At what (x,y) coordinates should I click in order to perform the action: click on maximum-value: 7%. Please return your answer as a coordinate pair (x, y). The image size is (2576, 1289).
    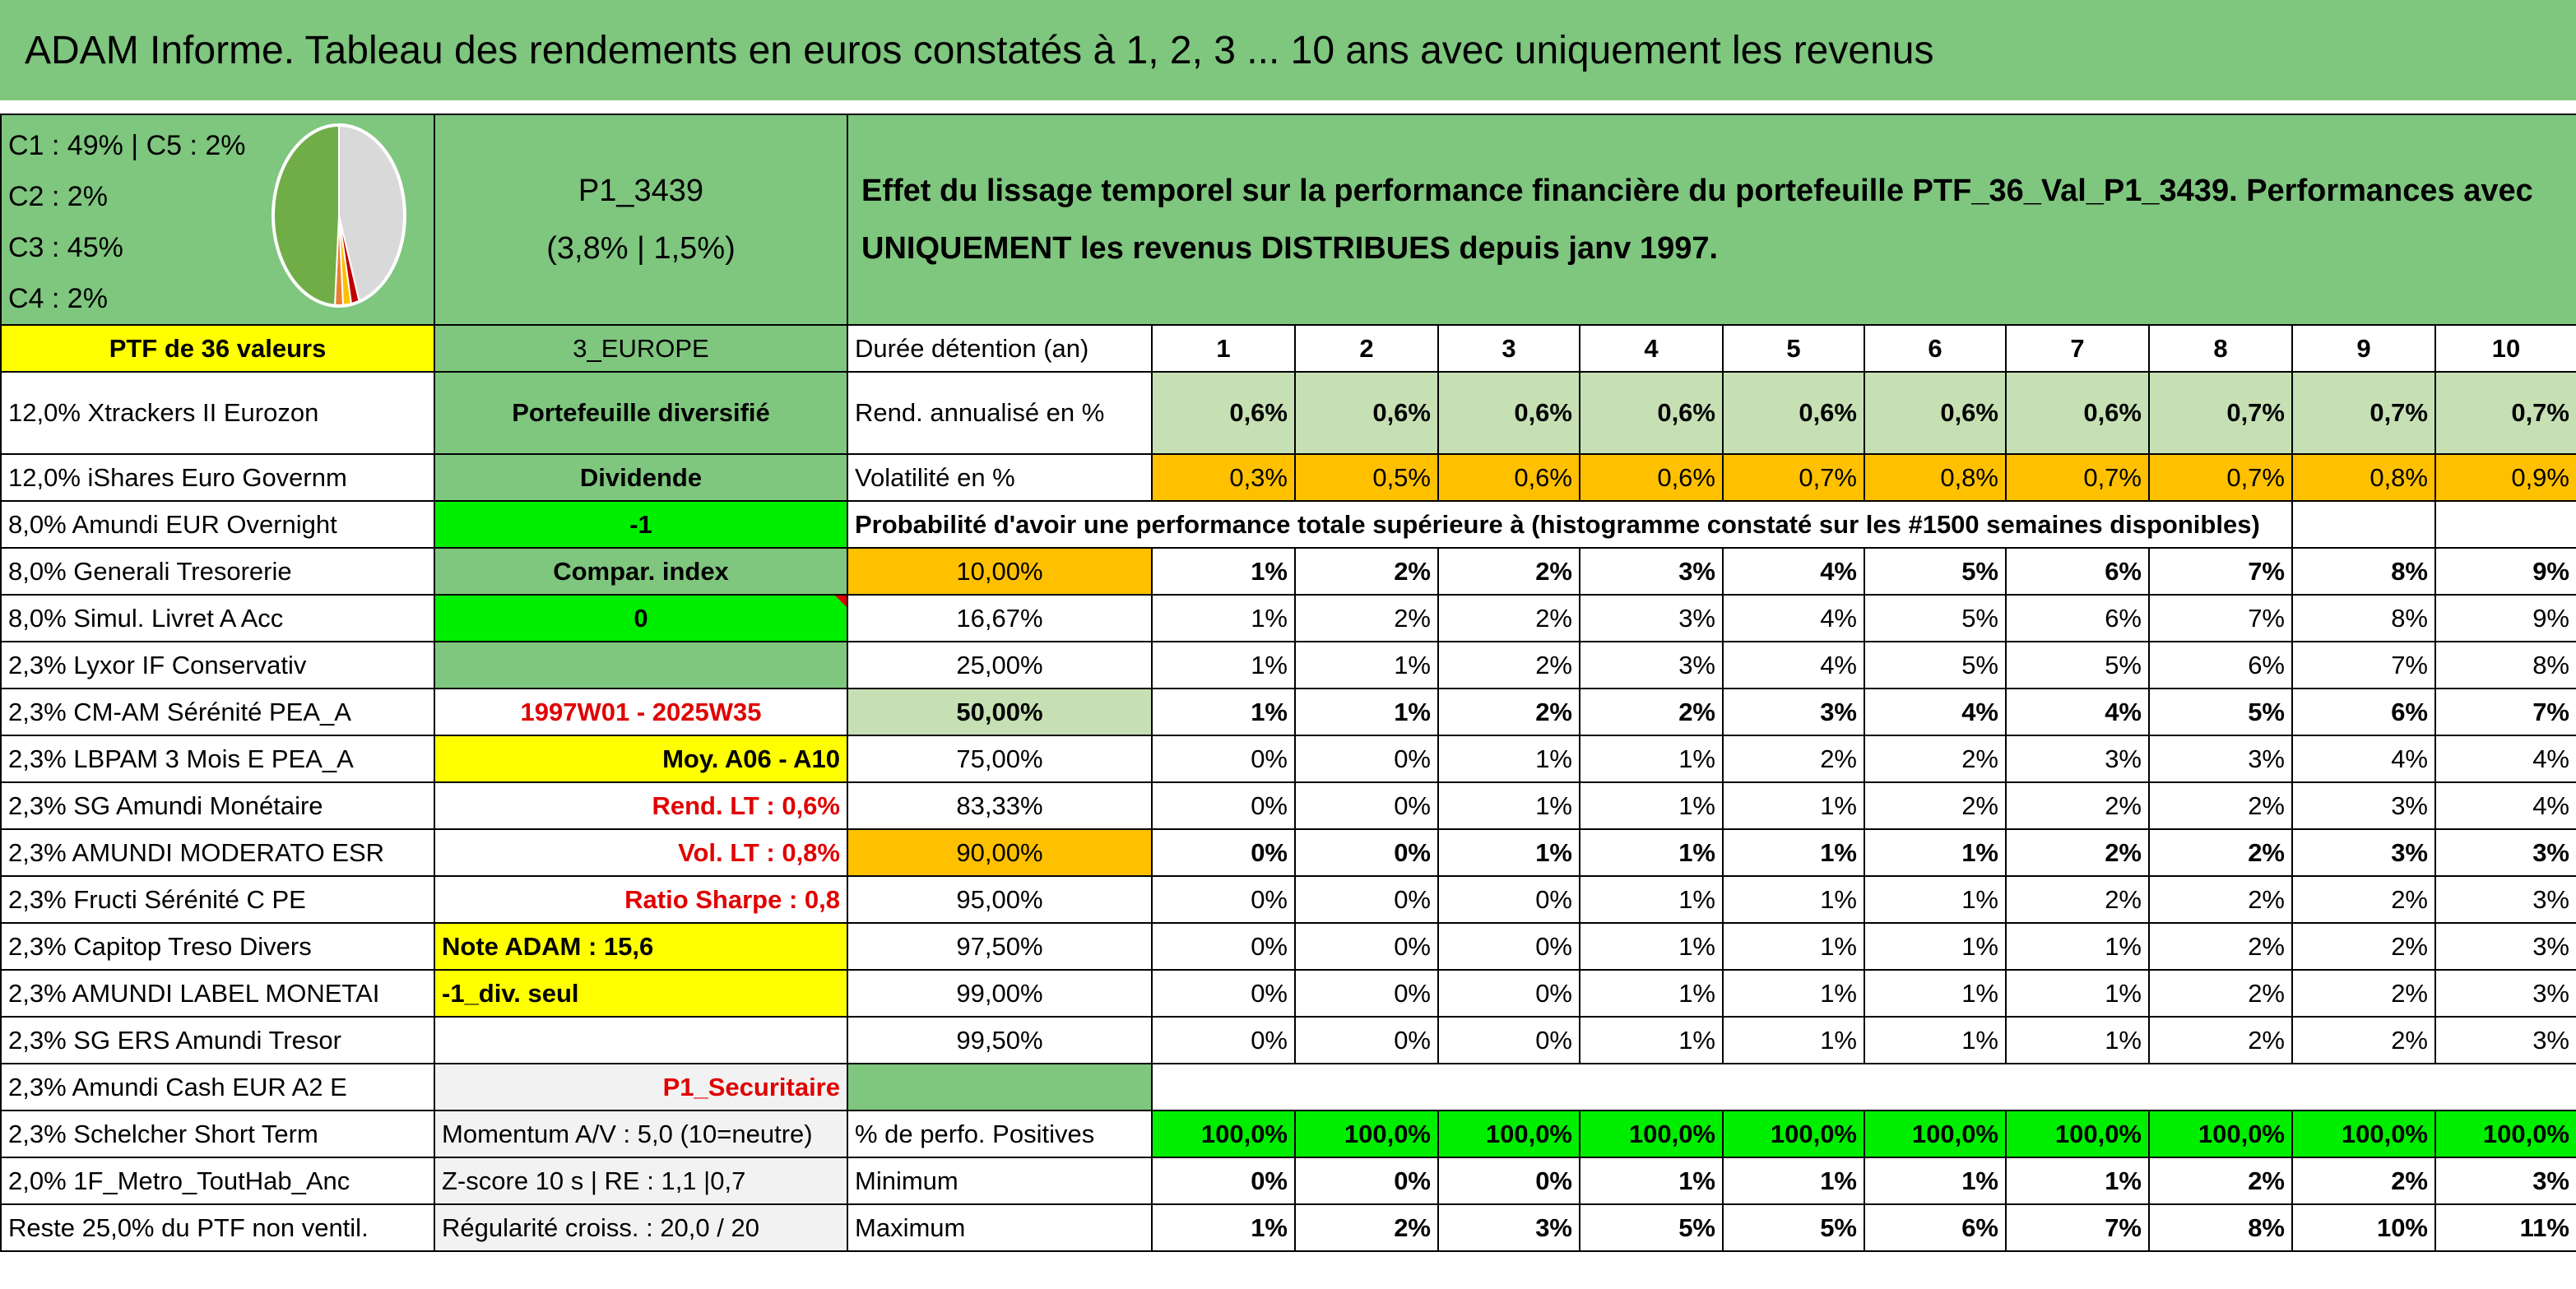
    Looking at the image, I should click on (2077, 1227).